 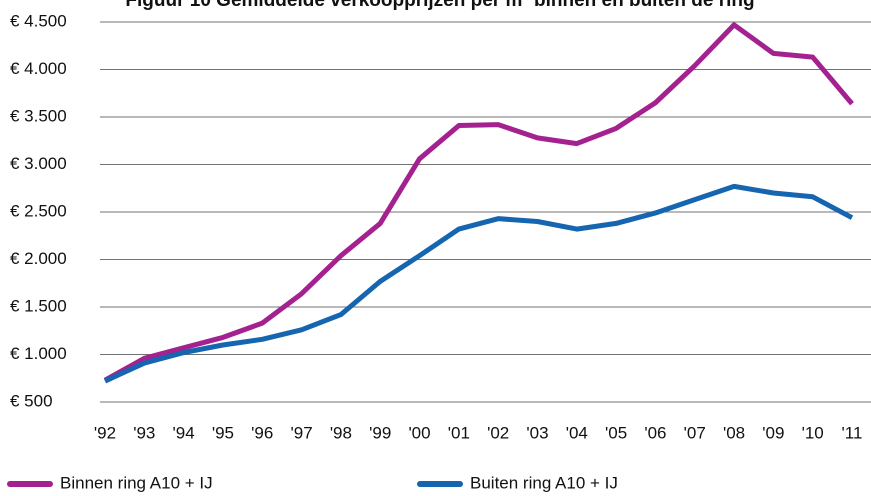 What do you see at coordinates (616, 432) in the screenshot?
I see `x-tick-label: '05` at bounding box center [616, 432].